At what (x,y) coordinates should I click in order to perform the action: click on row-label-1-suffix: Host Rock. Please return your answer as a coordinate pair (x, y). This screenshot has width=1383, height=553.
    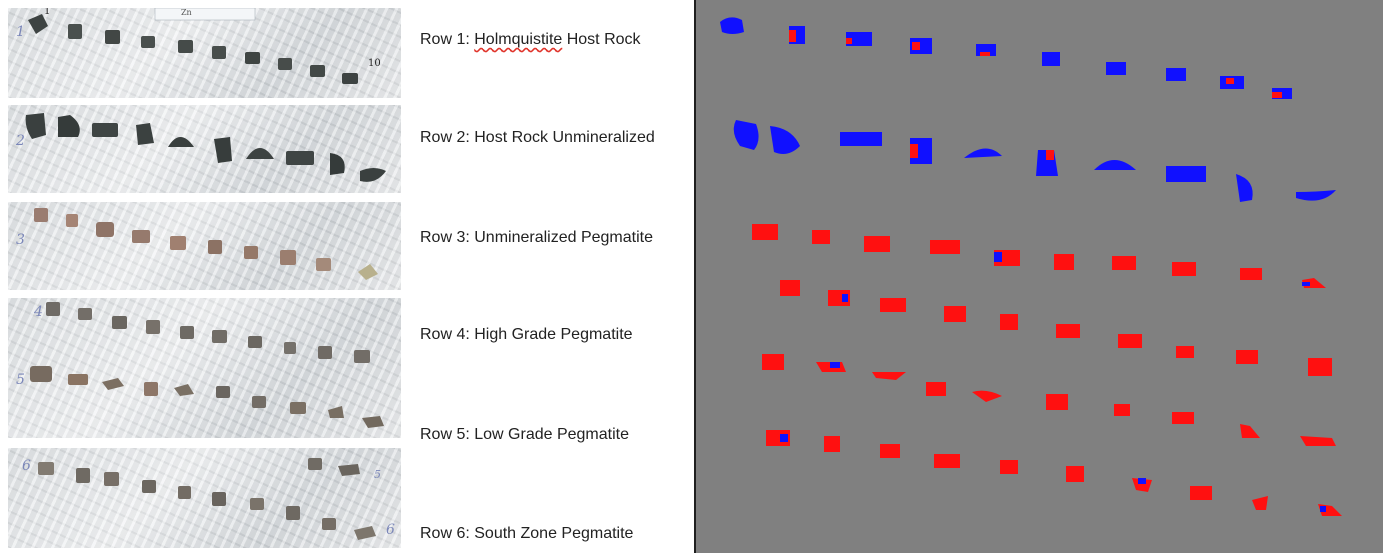
    Looking at the image, I should click on (601, 39).